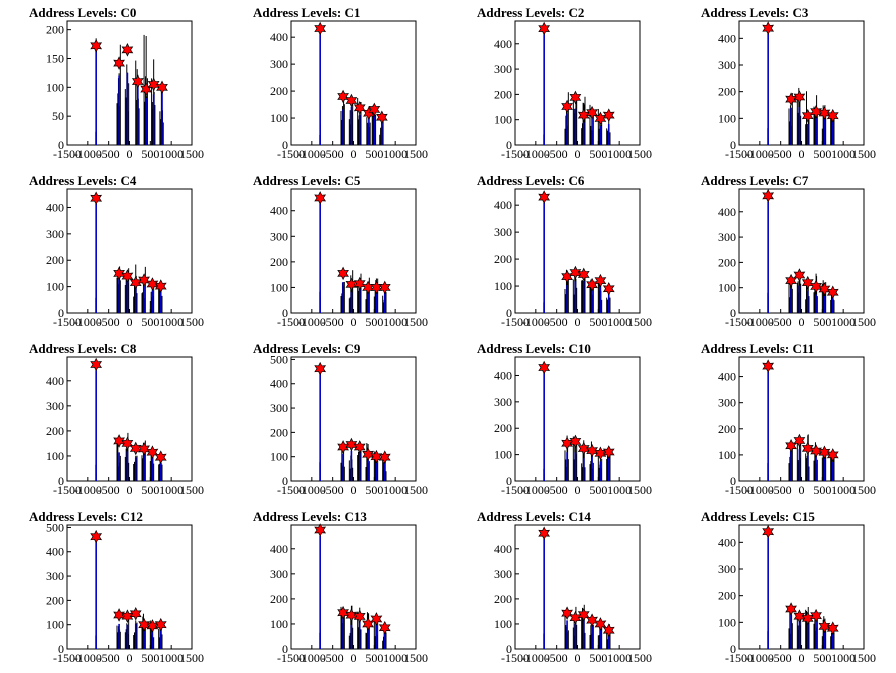  I want to click on chart-title: Address Levels: C3, so click(755, 12).